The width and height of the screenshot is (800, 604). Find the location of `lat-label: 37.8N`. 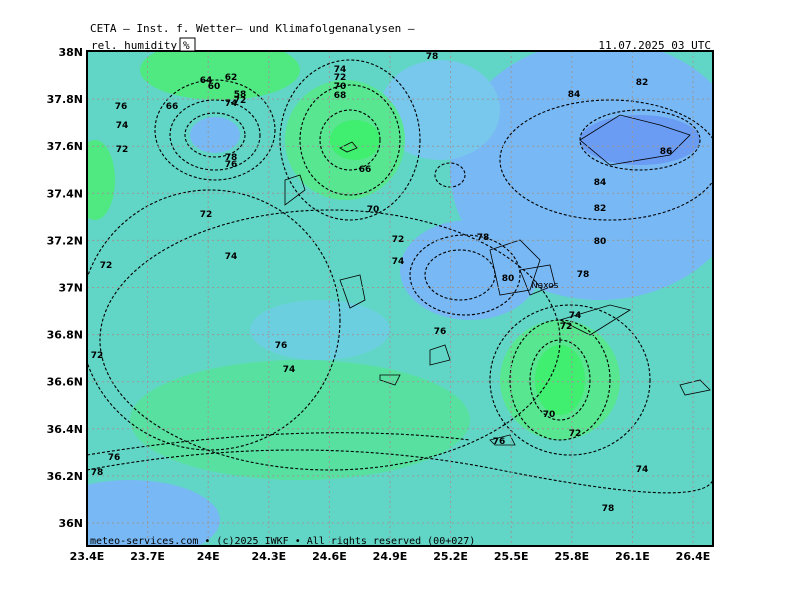

lat-label: 37.8N is located at coordinates (65, 99).